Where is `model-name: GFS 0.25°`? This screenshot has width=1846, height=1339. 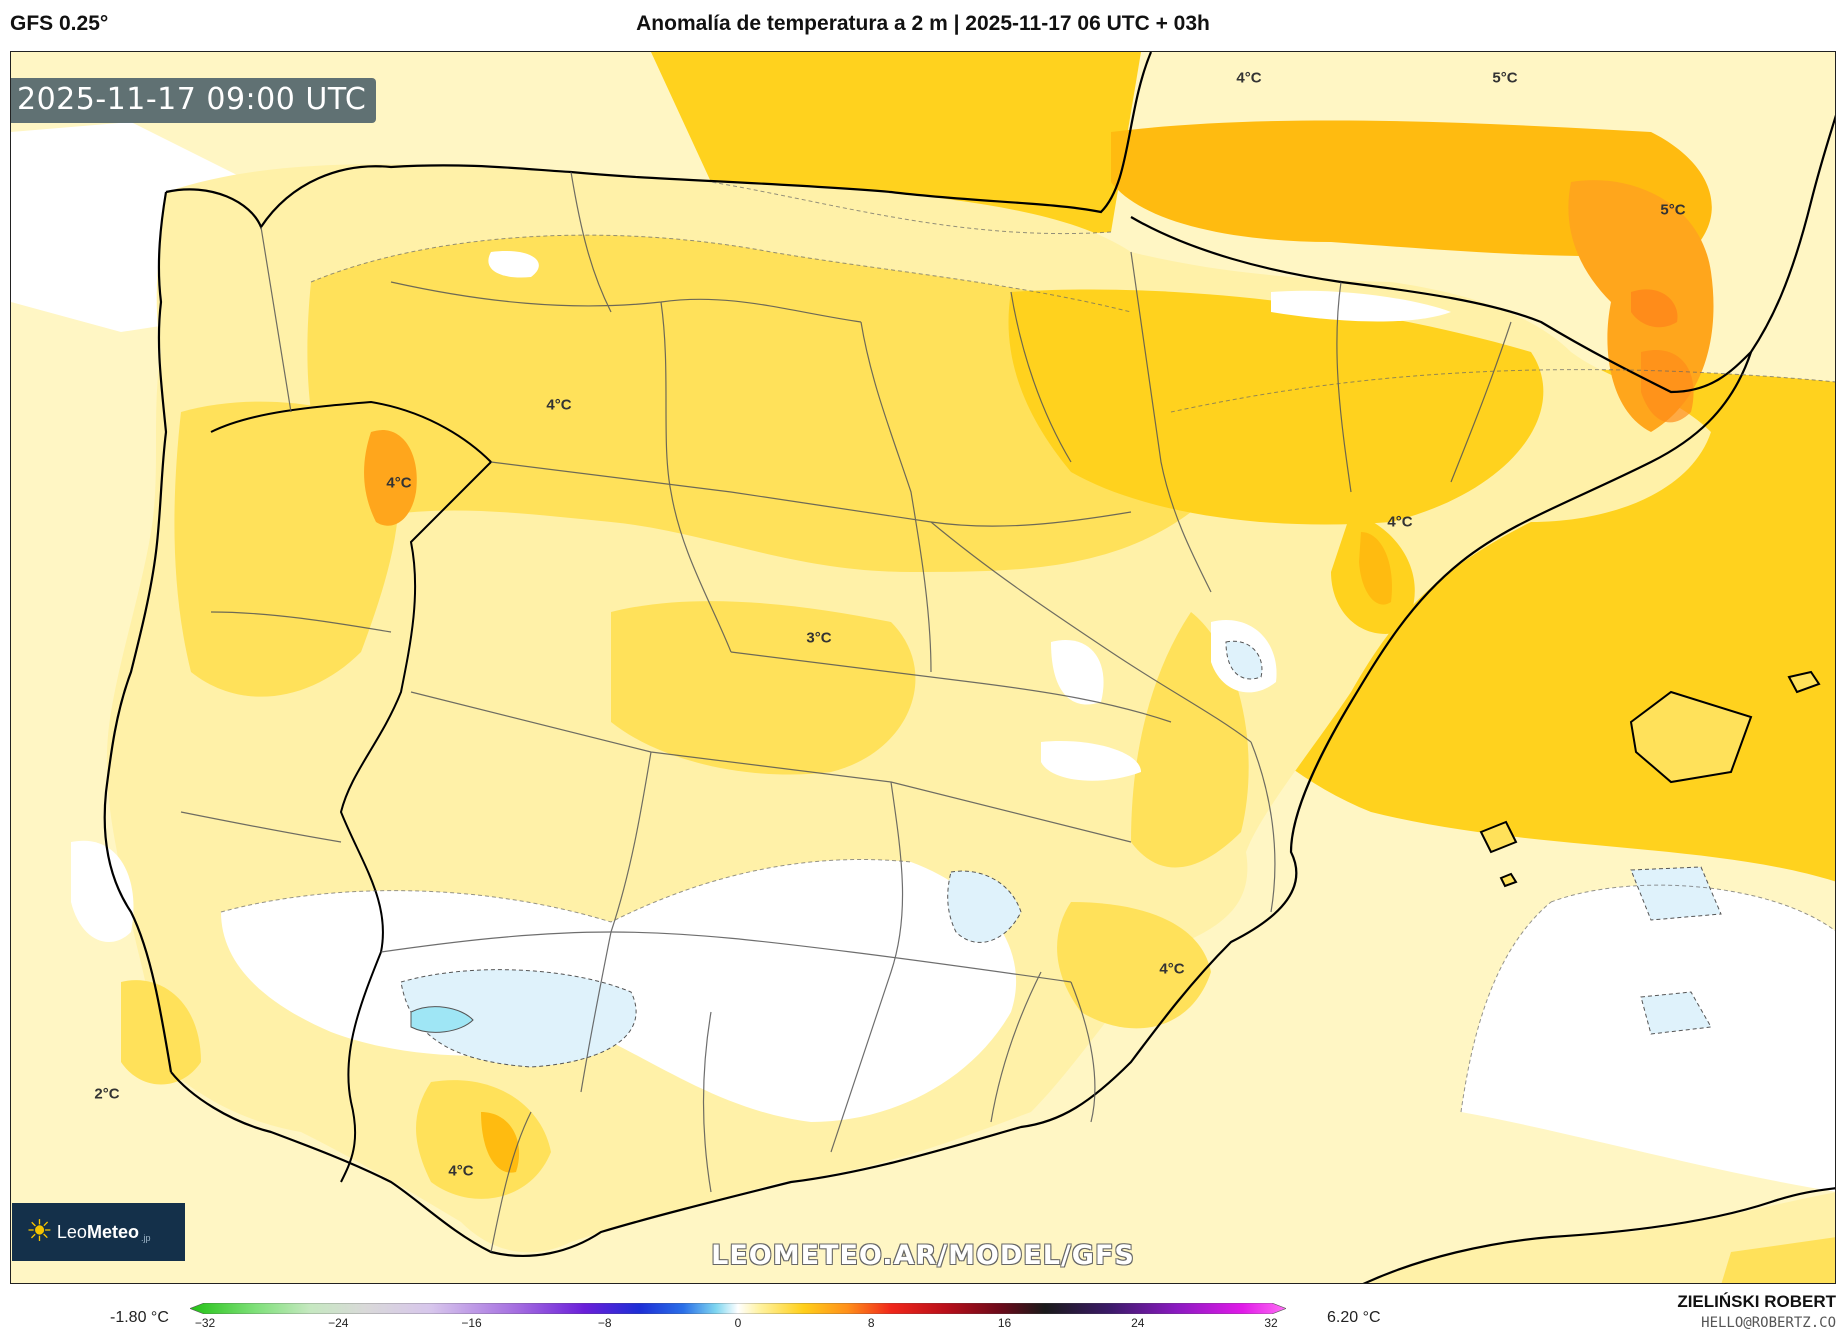 model-name: GFS 0.25° is located at coordinates (59, 23).